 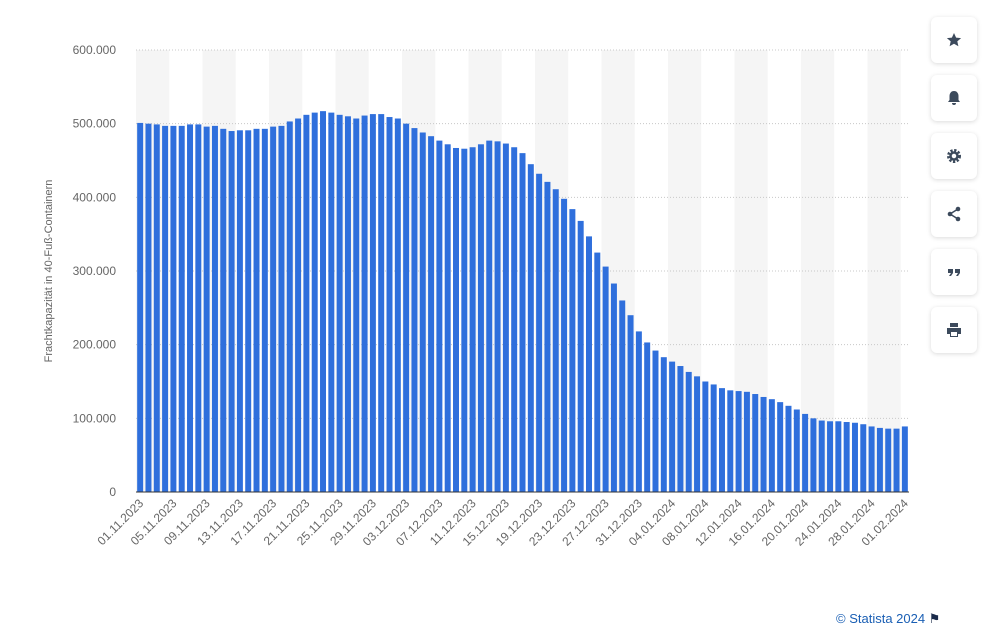 I want to click on y-axis-label: Frachtkapazität in 40-Fuß-Containern, so click(x=49, y=271).